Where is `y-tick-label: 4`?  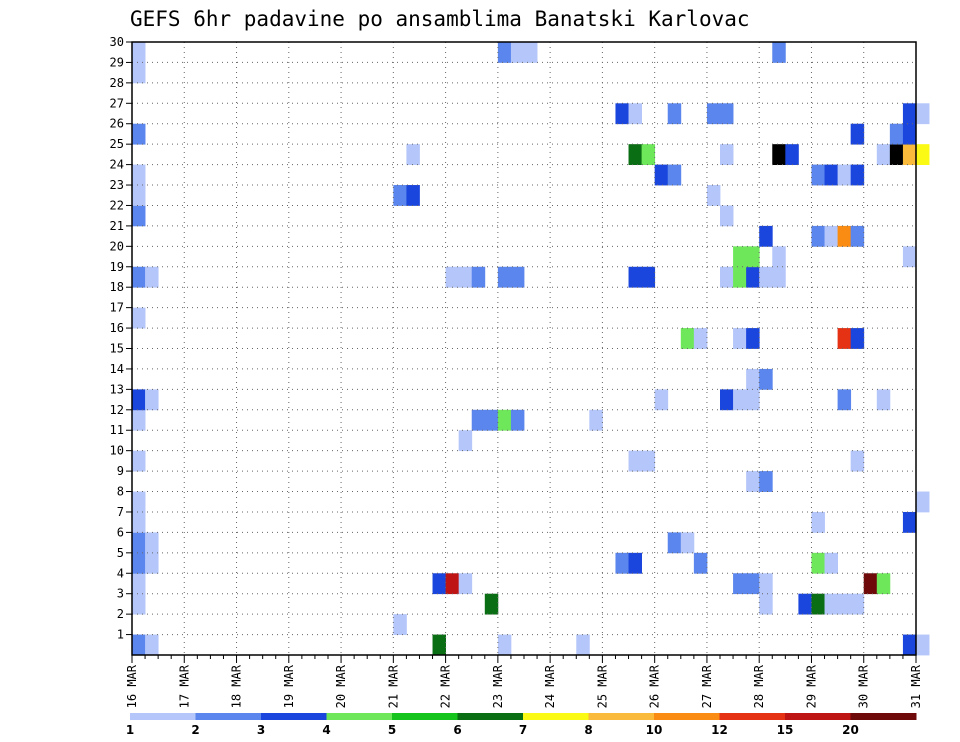 y-tick-label: 4 is located at coordinates (120, 573).